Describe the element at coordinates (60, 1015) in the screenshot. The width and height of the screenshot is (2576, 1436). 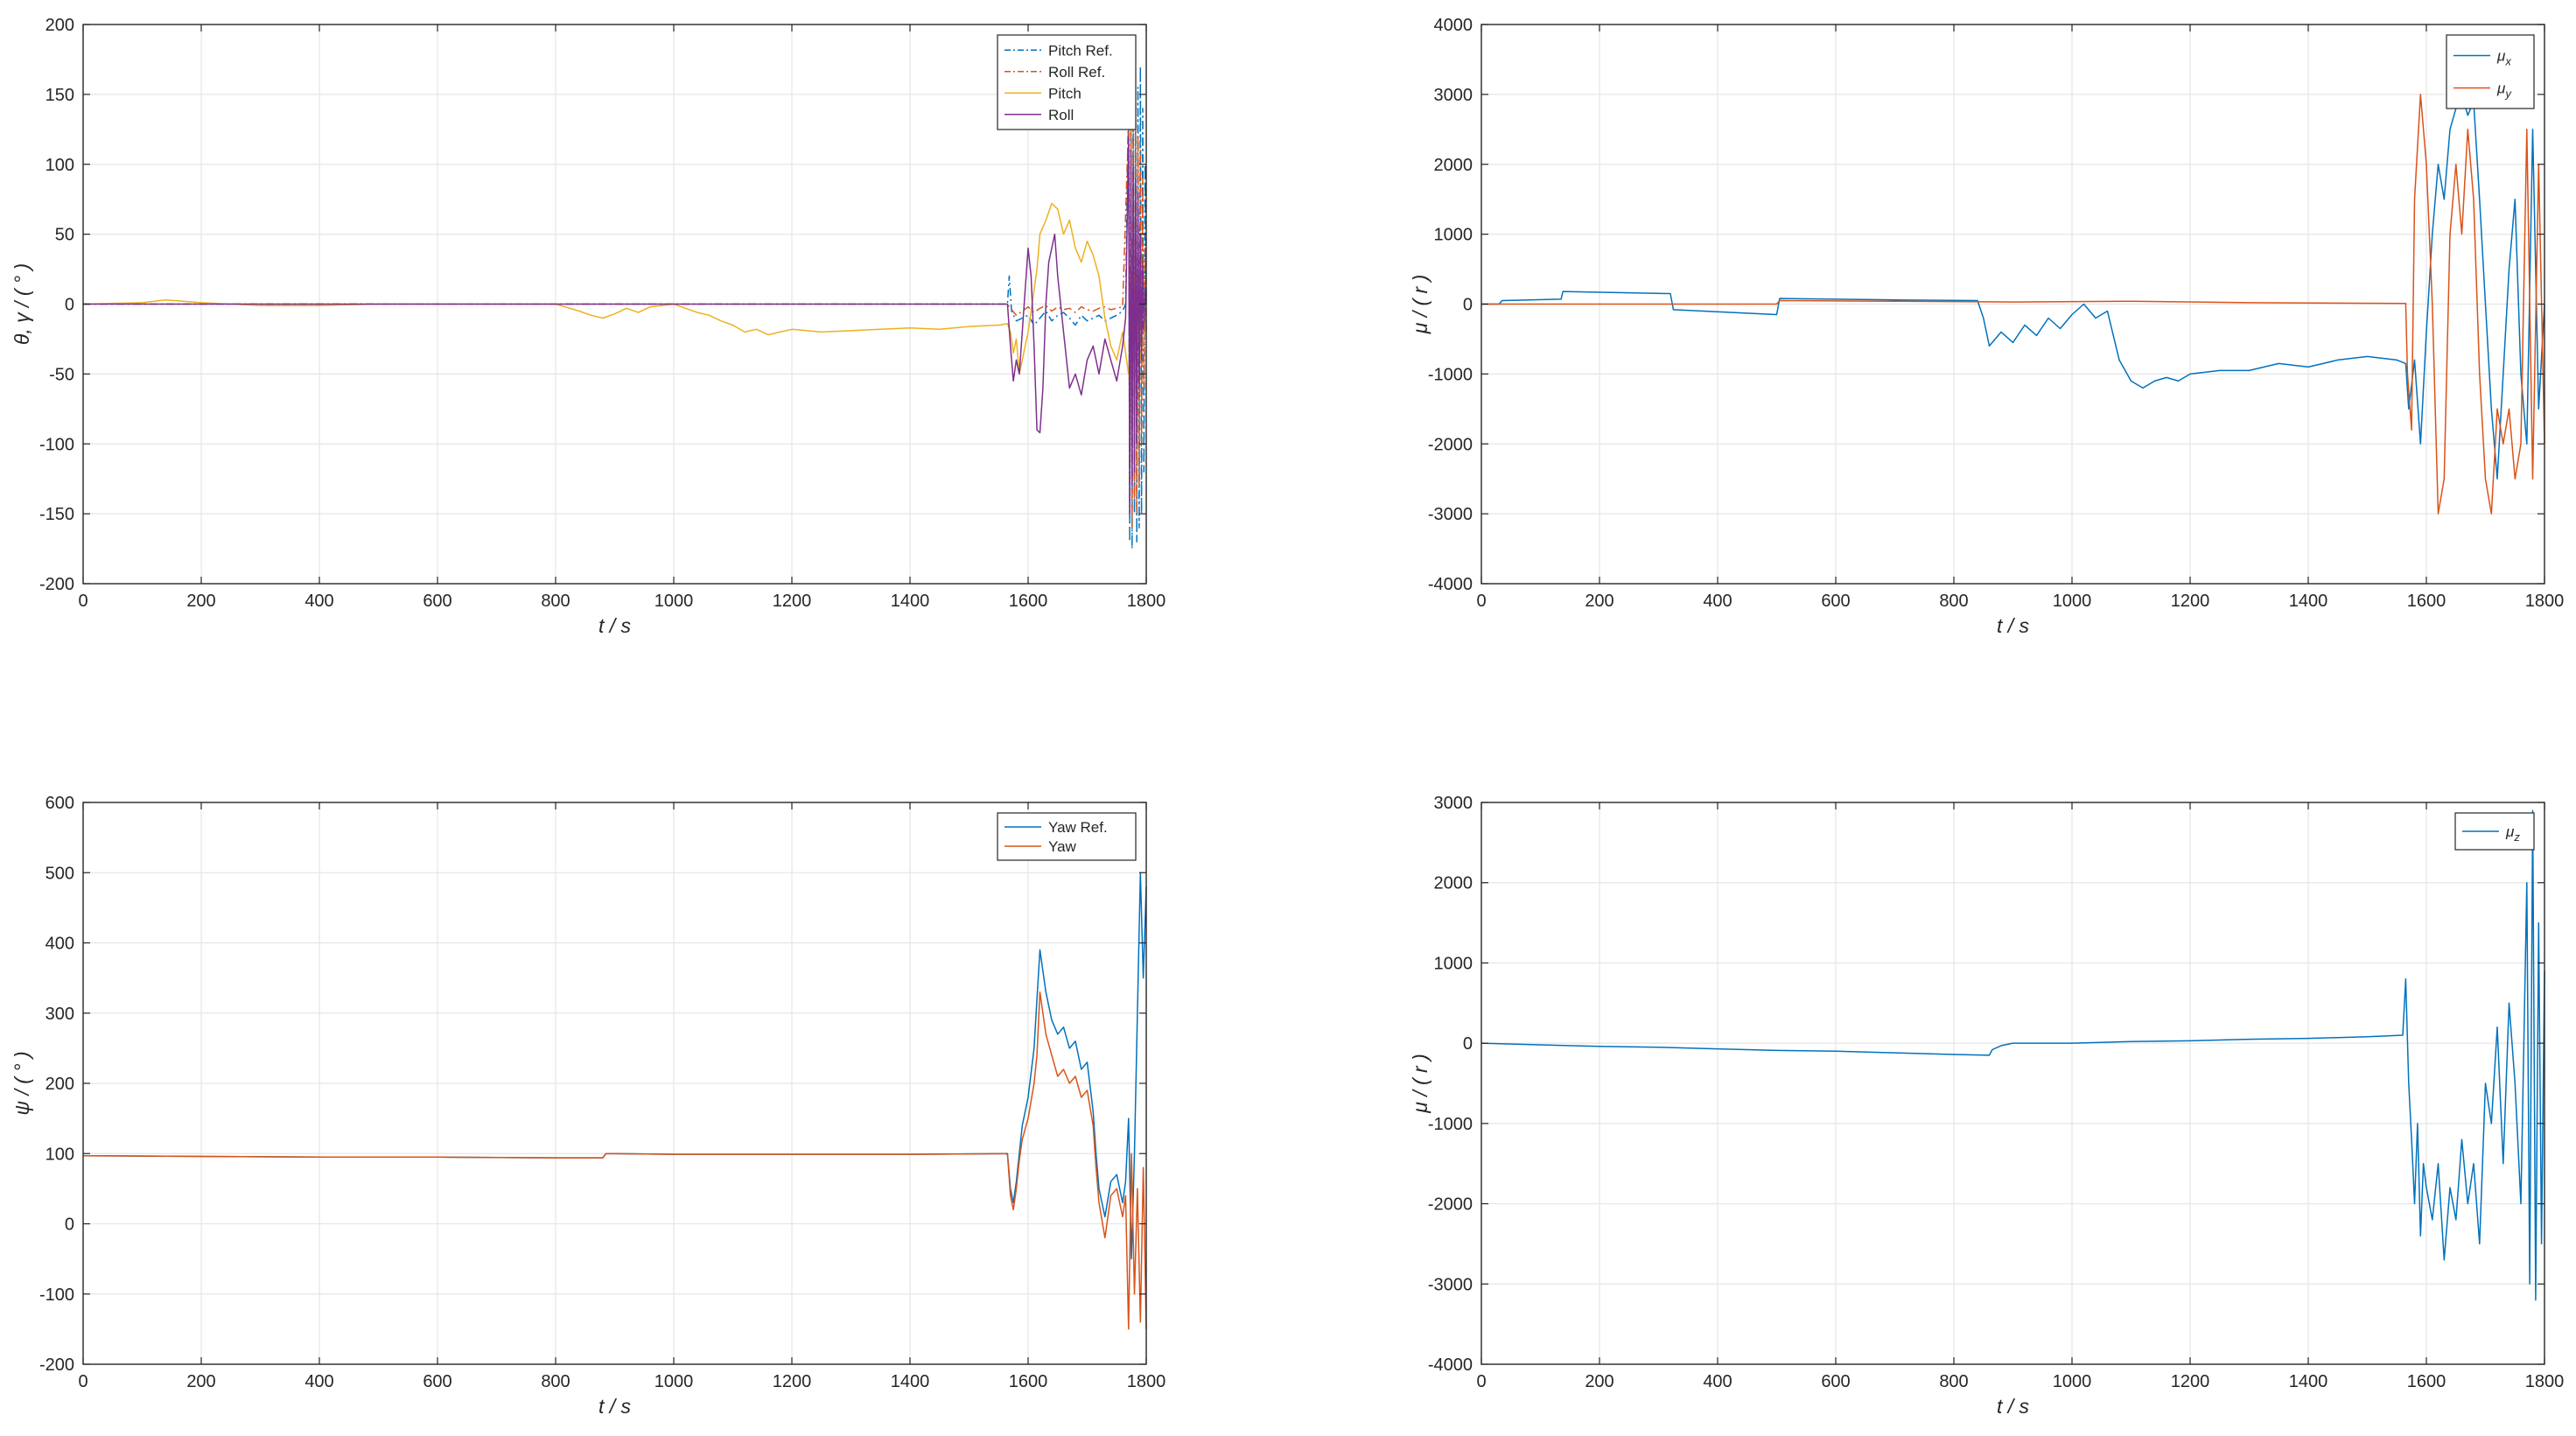
I see `y-tick-label: 300` at that location.